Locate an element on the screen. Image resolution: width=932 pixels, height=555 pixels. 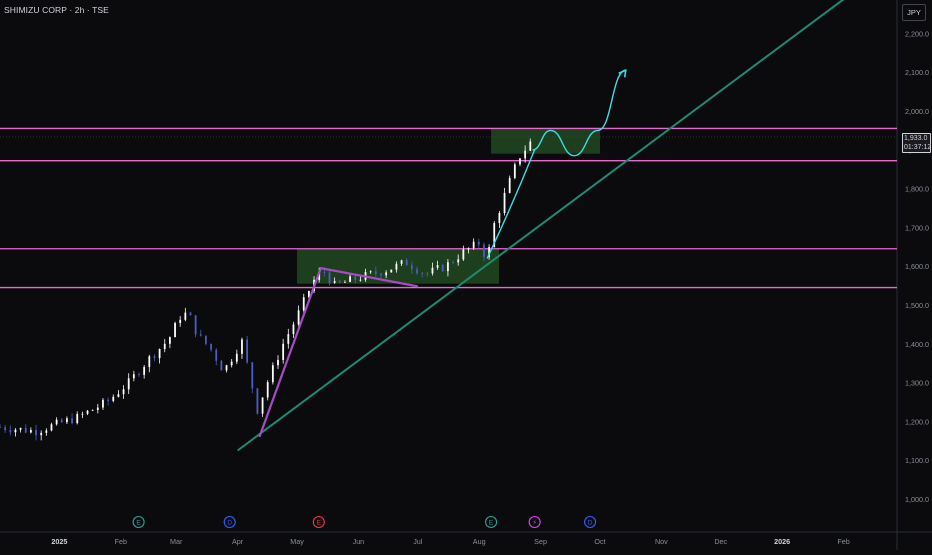
x-tick-label: Dec is located at coordinates (720, 541).